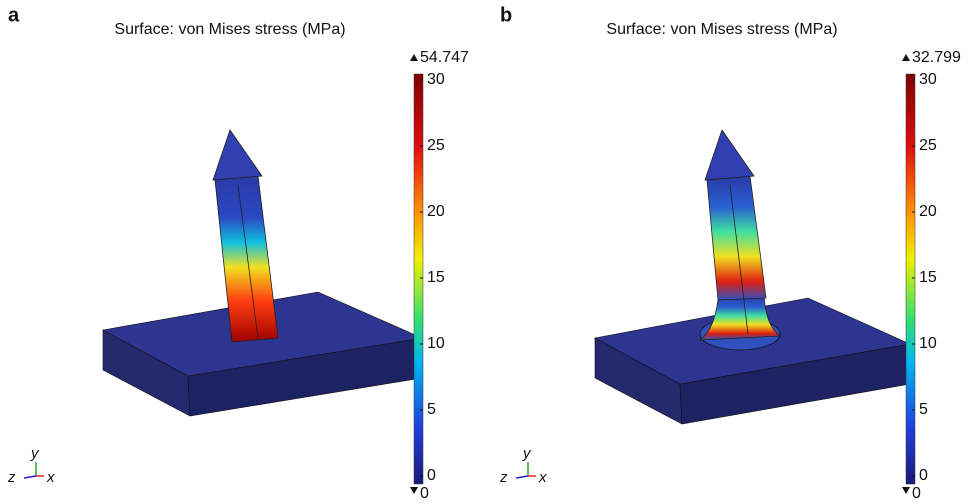  Describe the element at coordinates (506, 15) in the screenshot. I see `panel-label: b` at that location.